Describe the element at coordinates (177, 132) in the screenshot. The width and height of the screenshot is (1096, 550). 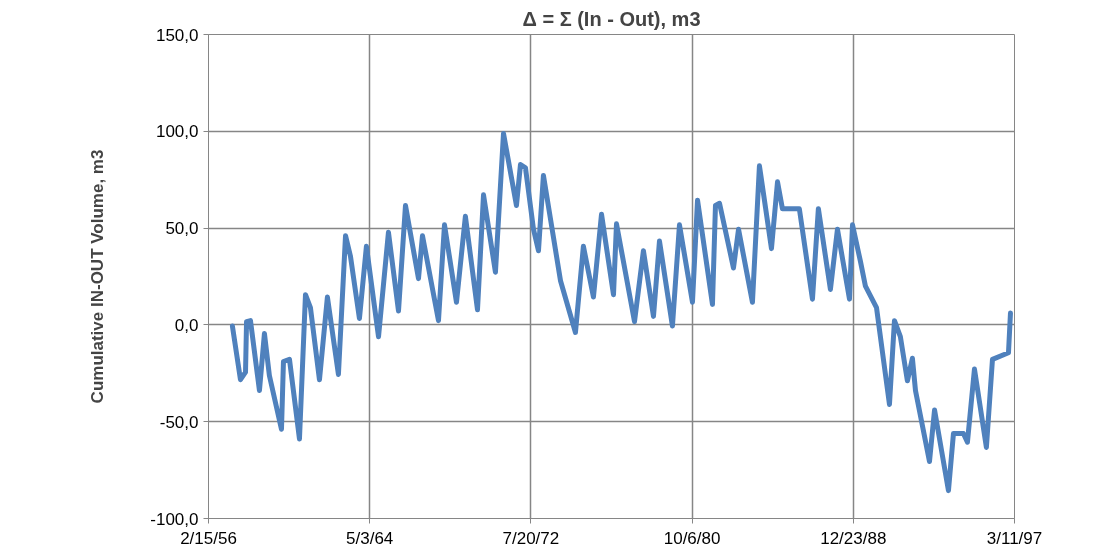
I see `y-tick-label: 100,0` at that location.